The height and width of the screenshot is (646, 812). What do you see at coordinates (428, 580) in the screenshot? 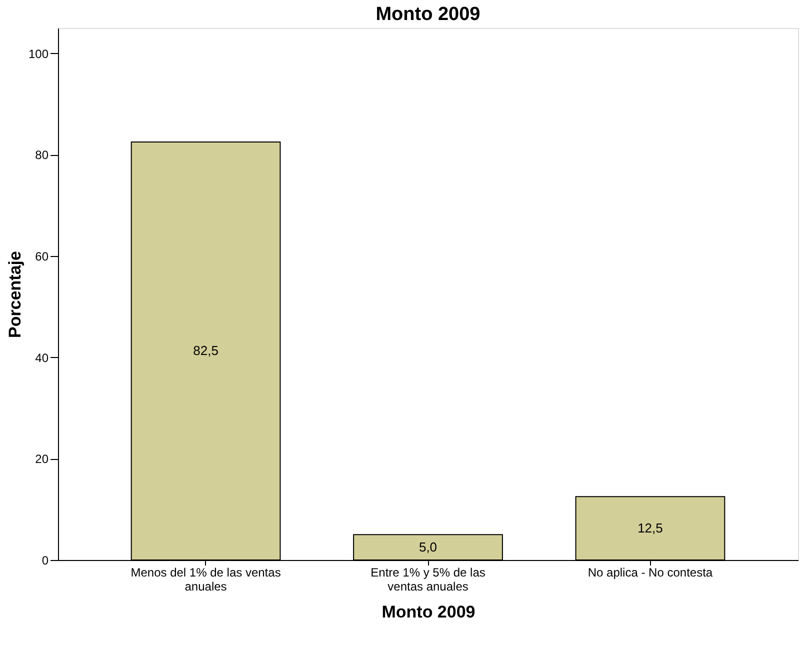
I see `x-tick-label: Entre 1% y 5% de las ventas anuales` at bounding box center [428, 580].